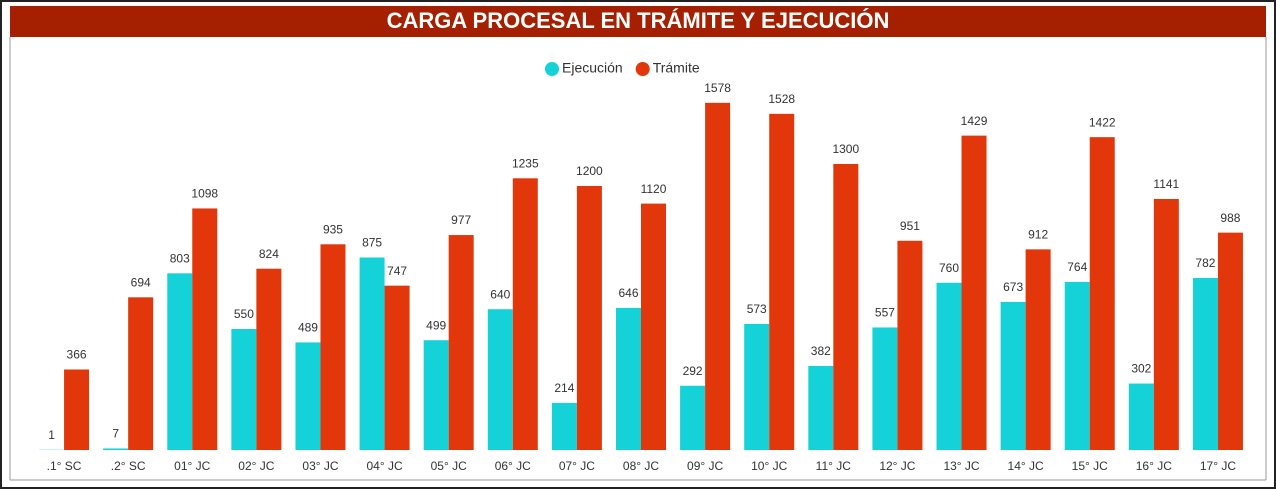  What do you see at coordinates (141, 282) in the screenshot?
I see `data-label: 694` at bounding box center [141, 282].